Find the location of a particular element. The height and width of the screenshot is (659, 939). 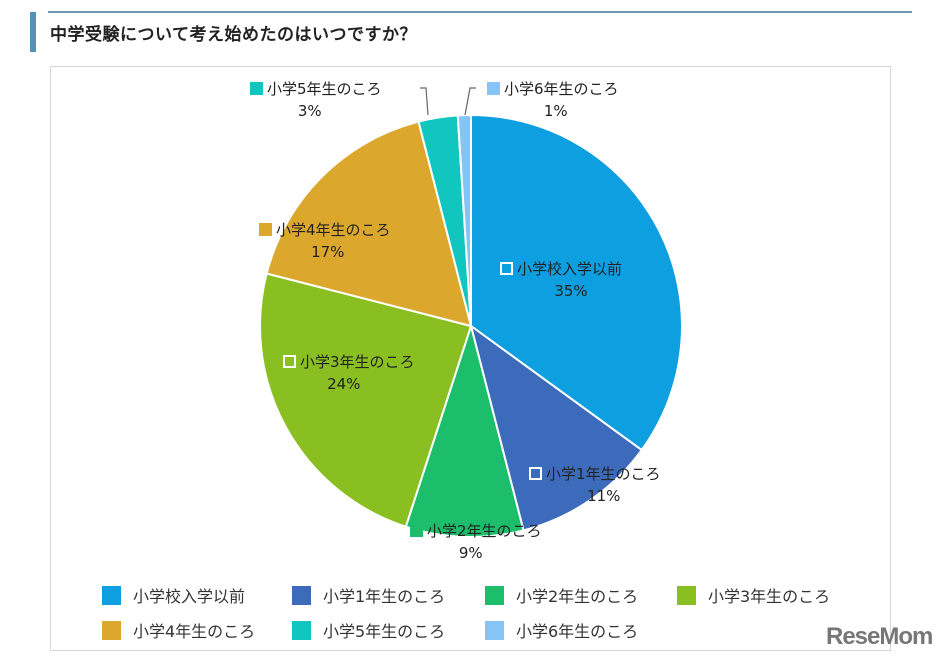

slice-label-grade4: 小学4年生のころ 17% is located at coordinates (325, 241).